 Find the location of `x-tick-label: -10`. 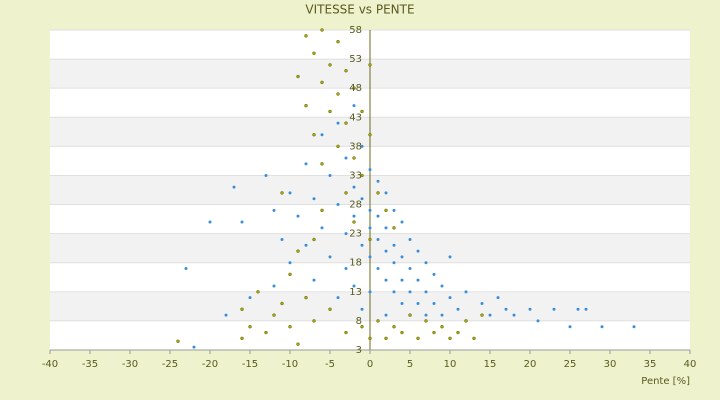

x-tick-label: -10 is located at coordinates (290, 364).